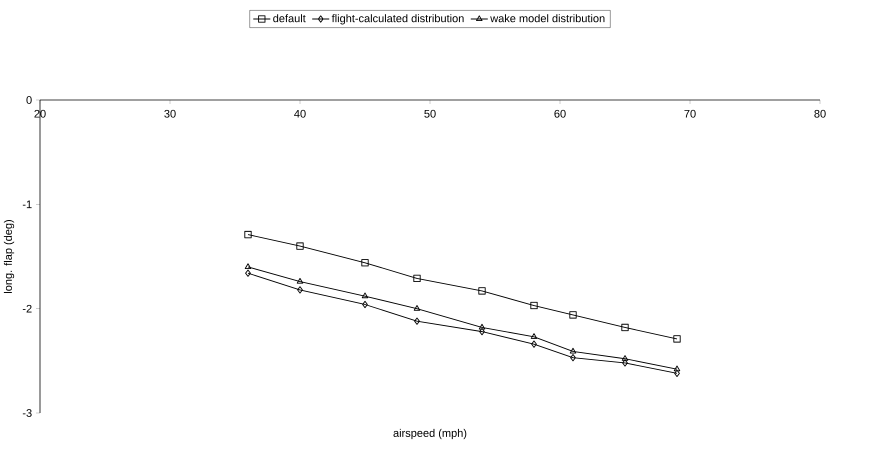 This screenshot has height=456, width=878. What do you see at coordinates (9, 256) in the screenshot?
I see `y-axis-title: long. flap (deg)` at bounding box center [9, 256].